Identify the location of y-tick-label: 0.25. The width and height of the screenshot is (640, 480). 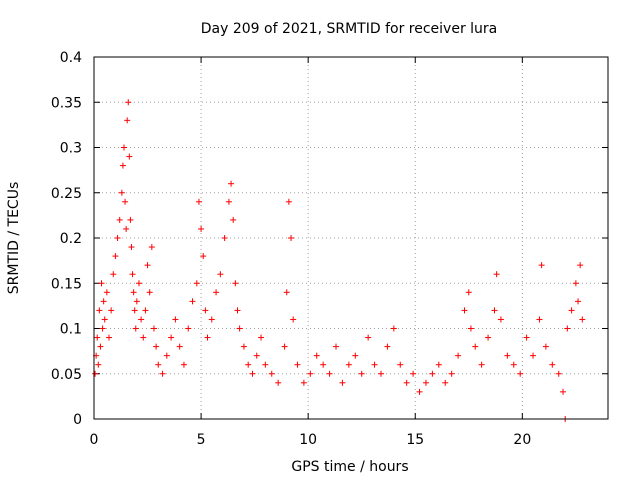
(66, 194).